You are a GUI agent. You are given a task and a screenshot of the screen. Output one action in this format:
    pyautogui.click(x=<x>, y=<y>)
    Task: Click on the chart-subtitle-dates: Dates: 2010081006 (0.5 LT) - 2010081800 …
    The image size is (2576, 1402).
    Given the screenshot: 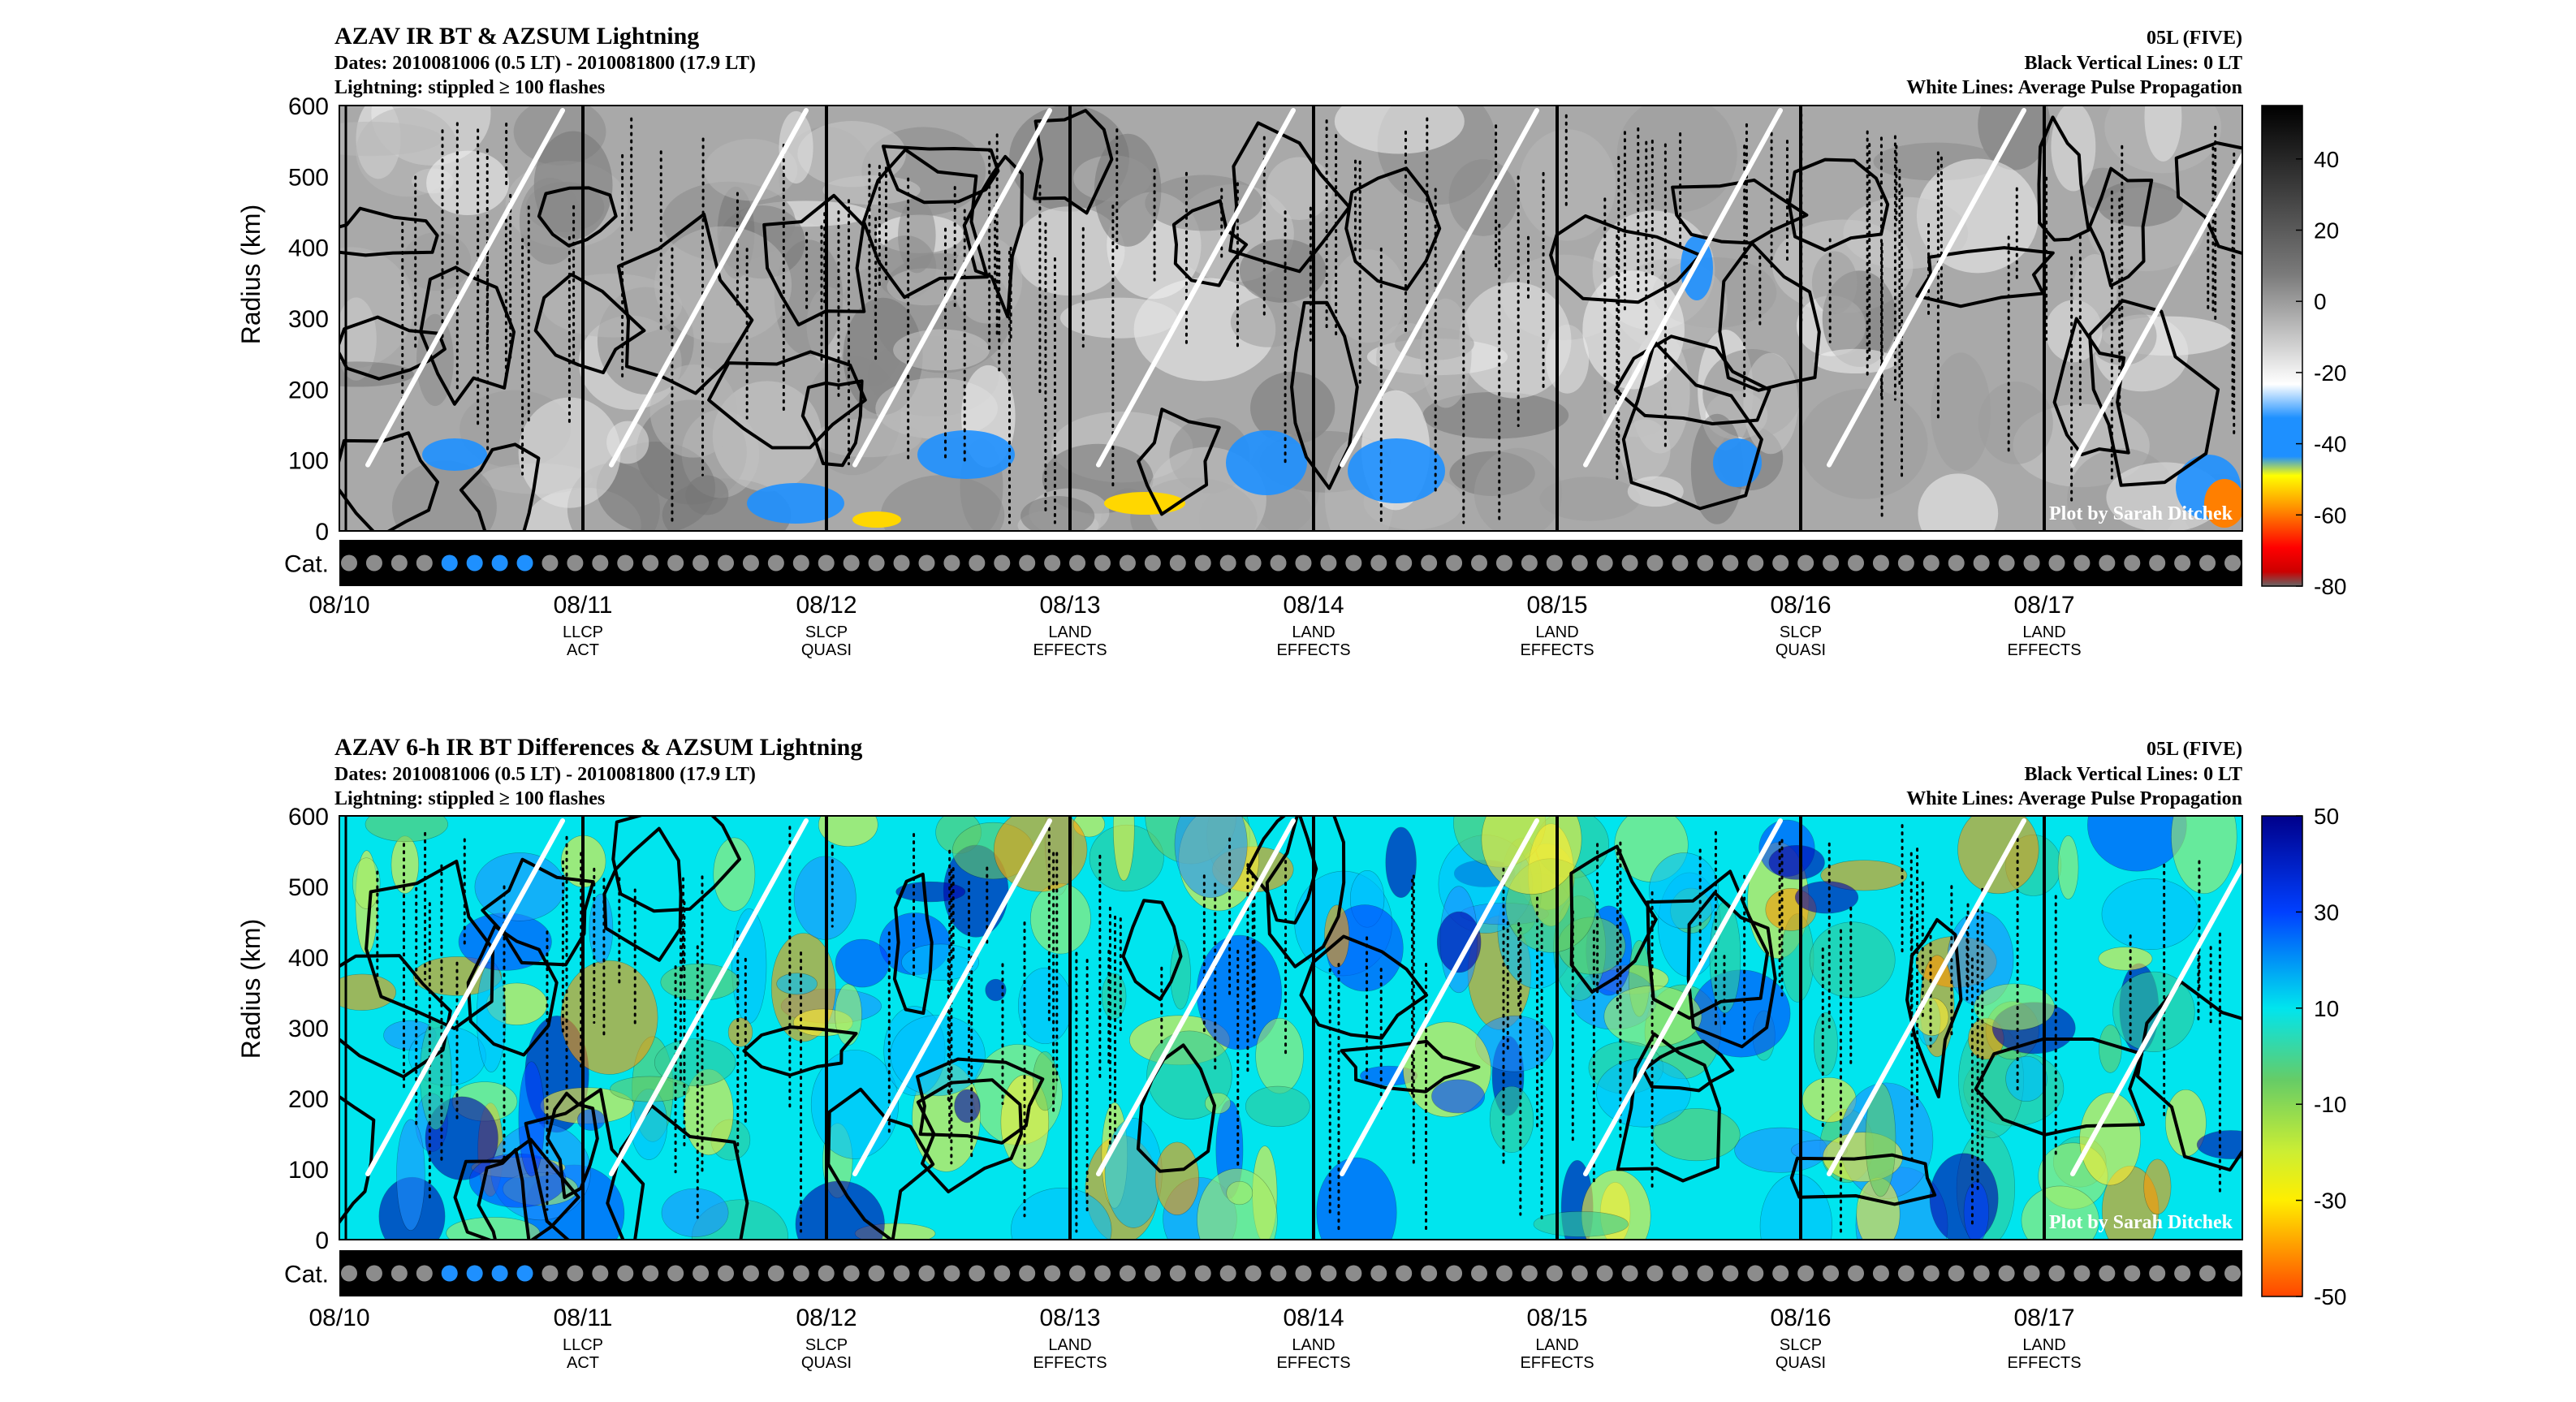 What is the action you would take?
    pyautogui.click(x=545, y=774)
    